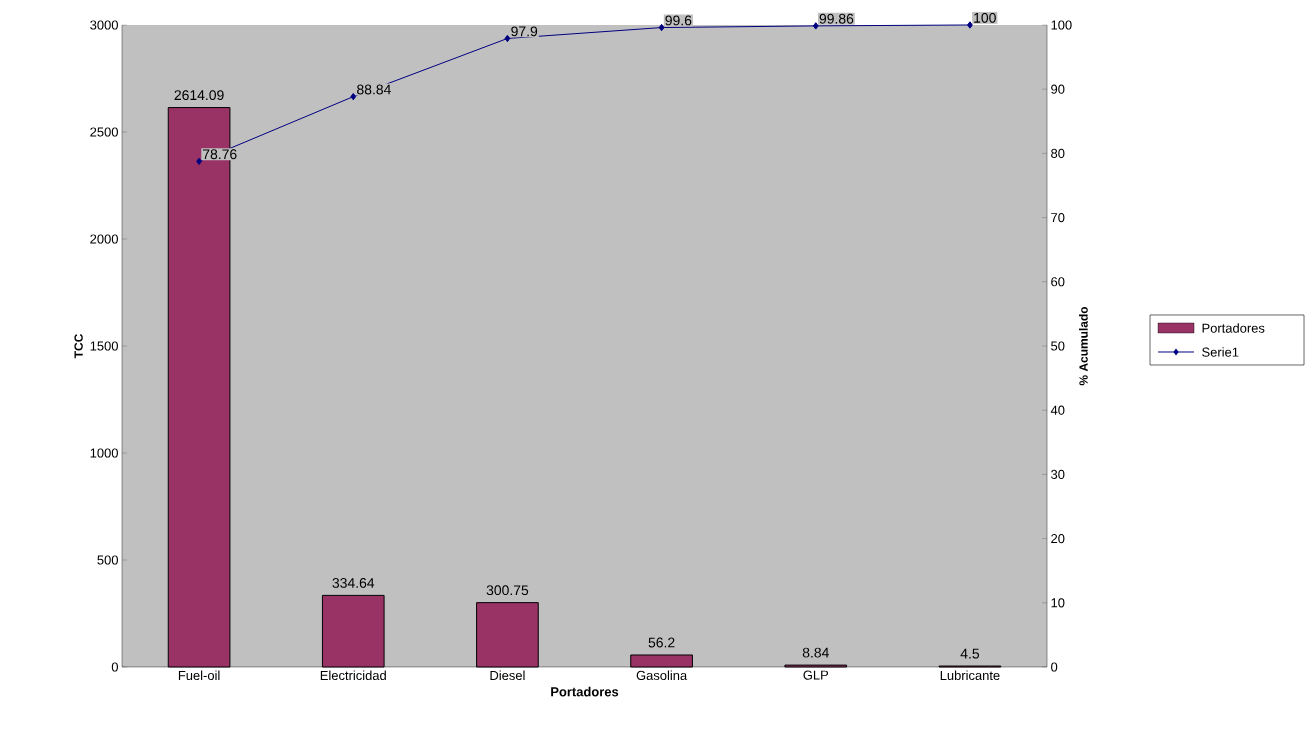 This screenshot has height=729, width=1307. I want to click on data-label: 99.86, so click(836, 18).